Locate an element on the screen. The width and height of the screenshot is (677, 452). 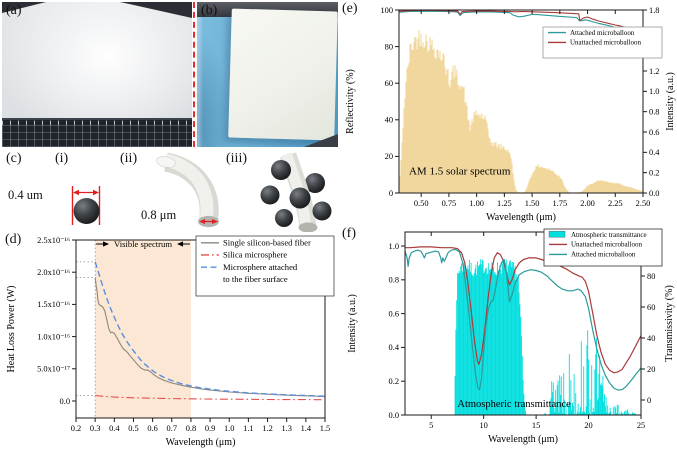
panel-label-f: (f) is located at coordinates (349, 233).